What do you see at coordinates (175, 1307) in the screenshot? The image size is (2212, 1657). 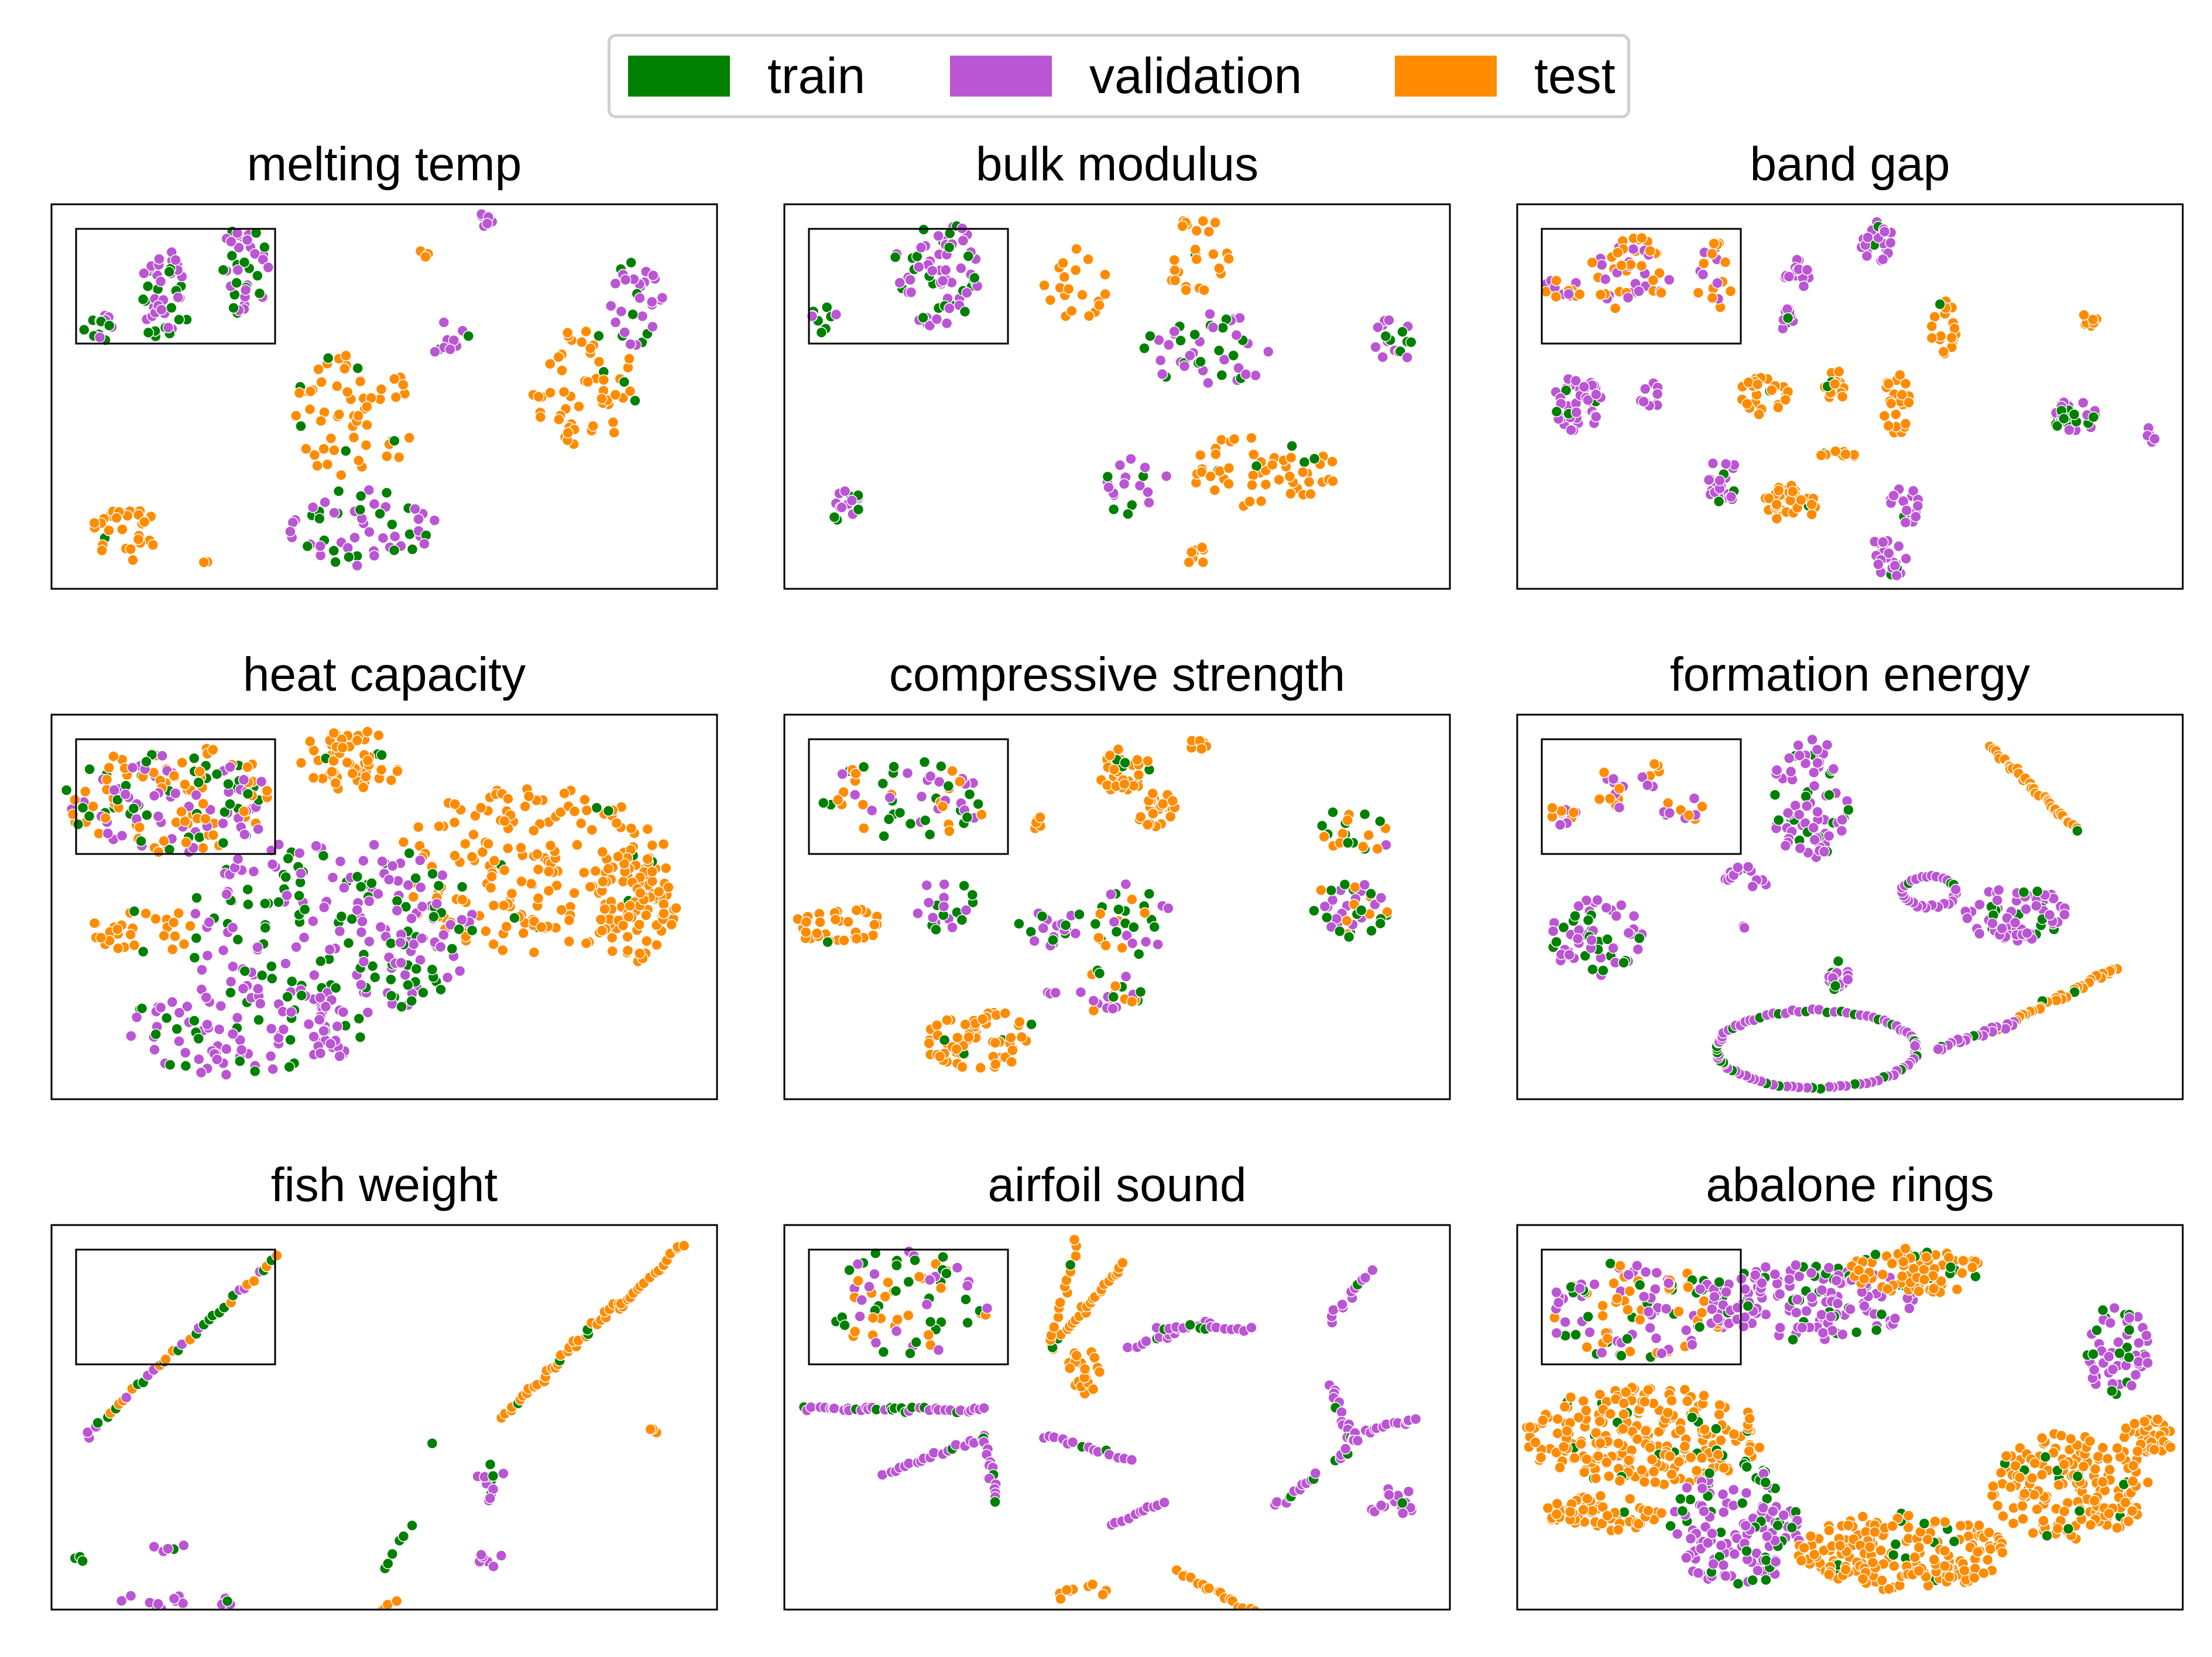 I see `inset-box` at bounding box center [175, 1307].